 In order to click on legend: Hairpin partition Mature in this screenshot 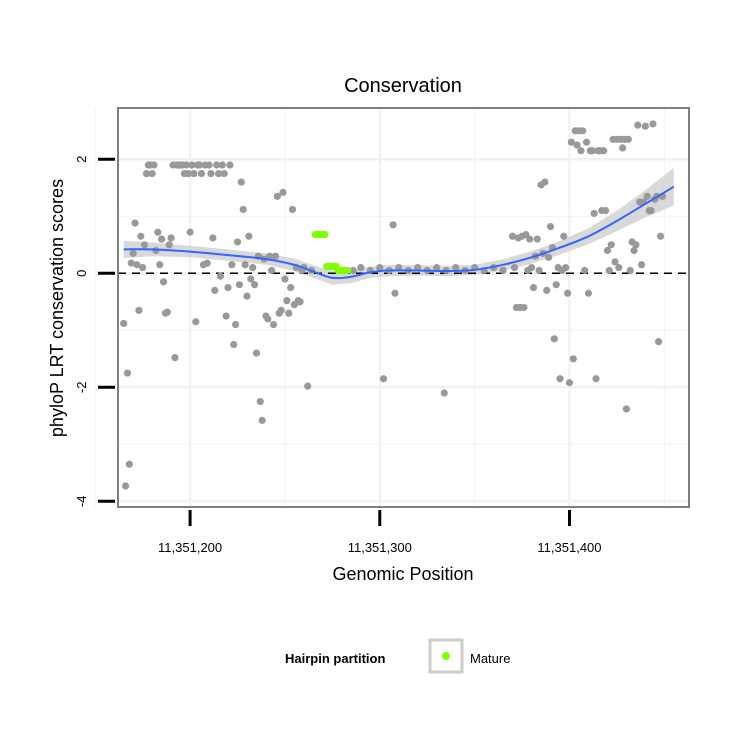, I will do `click(397, 656)`.